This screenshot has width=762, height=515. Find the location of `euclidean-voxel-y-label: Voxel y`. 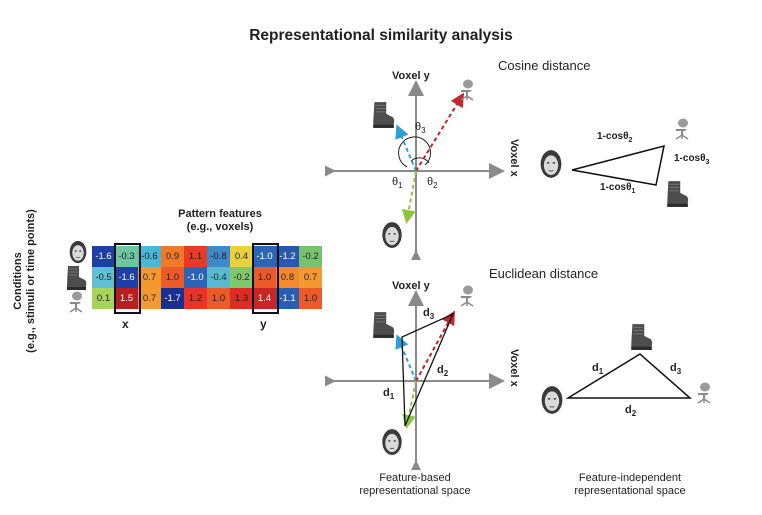

euclidean-voxel-y-label: Voxel y is located at coordinates (411, 286).